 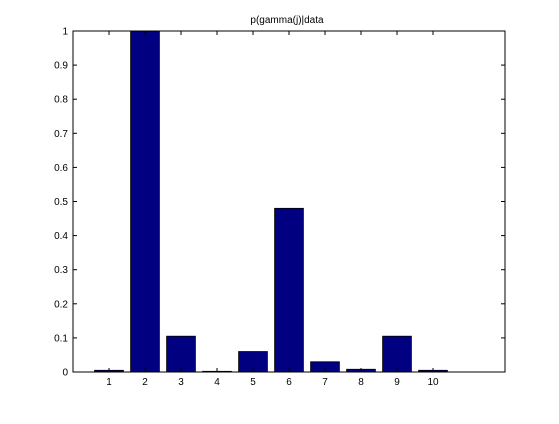 I want to click on x-tick-label: 3, so click(x=181, y=382).